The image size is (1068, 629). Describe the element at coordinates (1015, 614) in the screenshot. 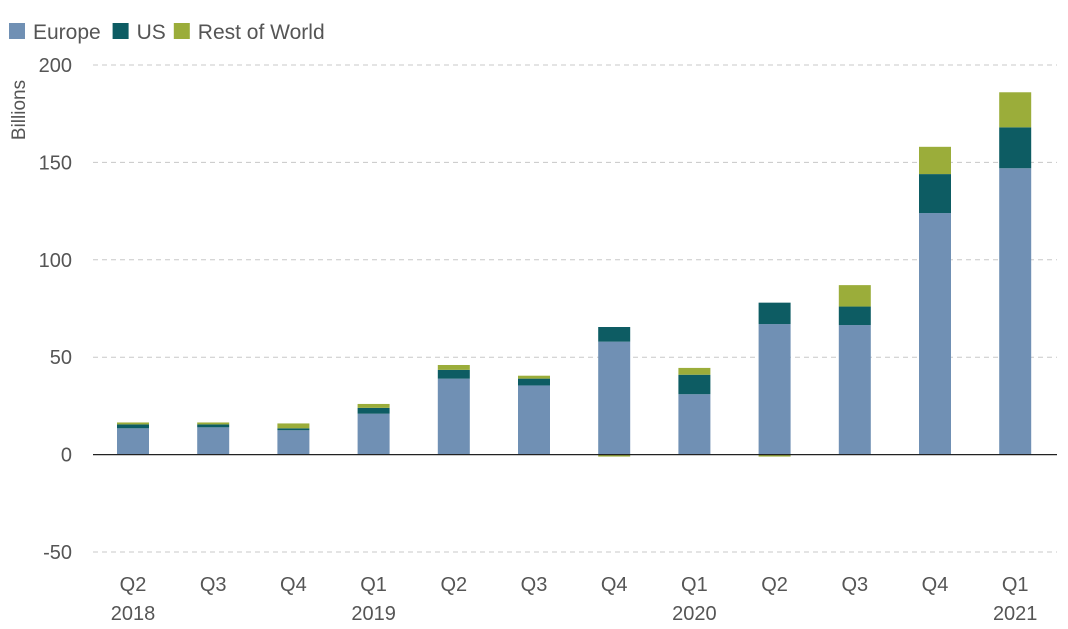

I see `x-year-label: 2021` at that location.